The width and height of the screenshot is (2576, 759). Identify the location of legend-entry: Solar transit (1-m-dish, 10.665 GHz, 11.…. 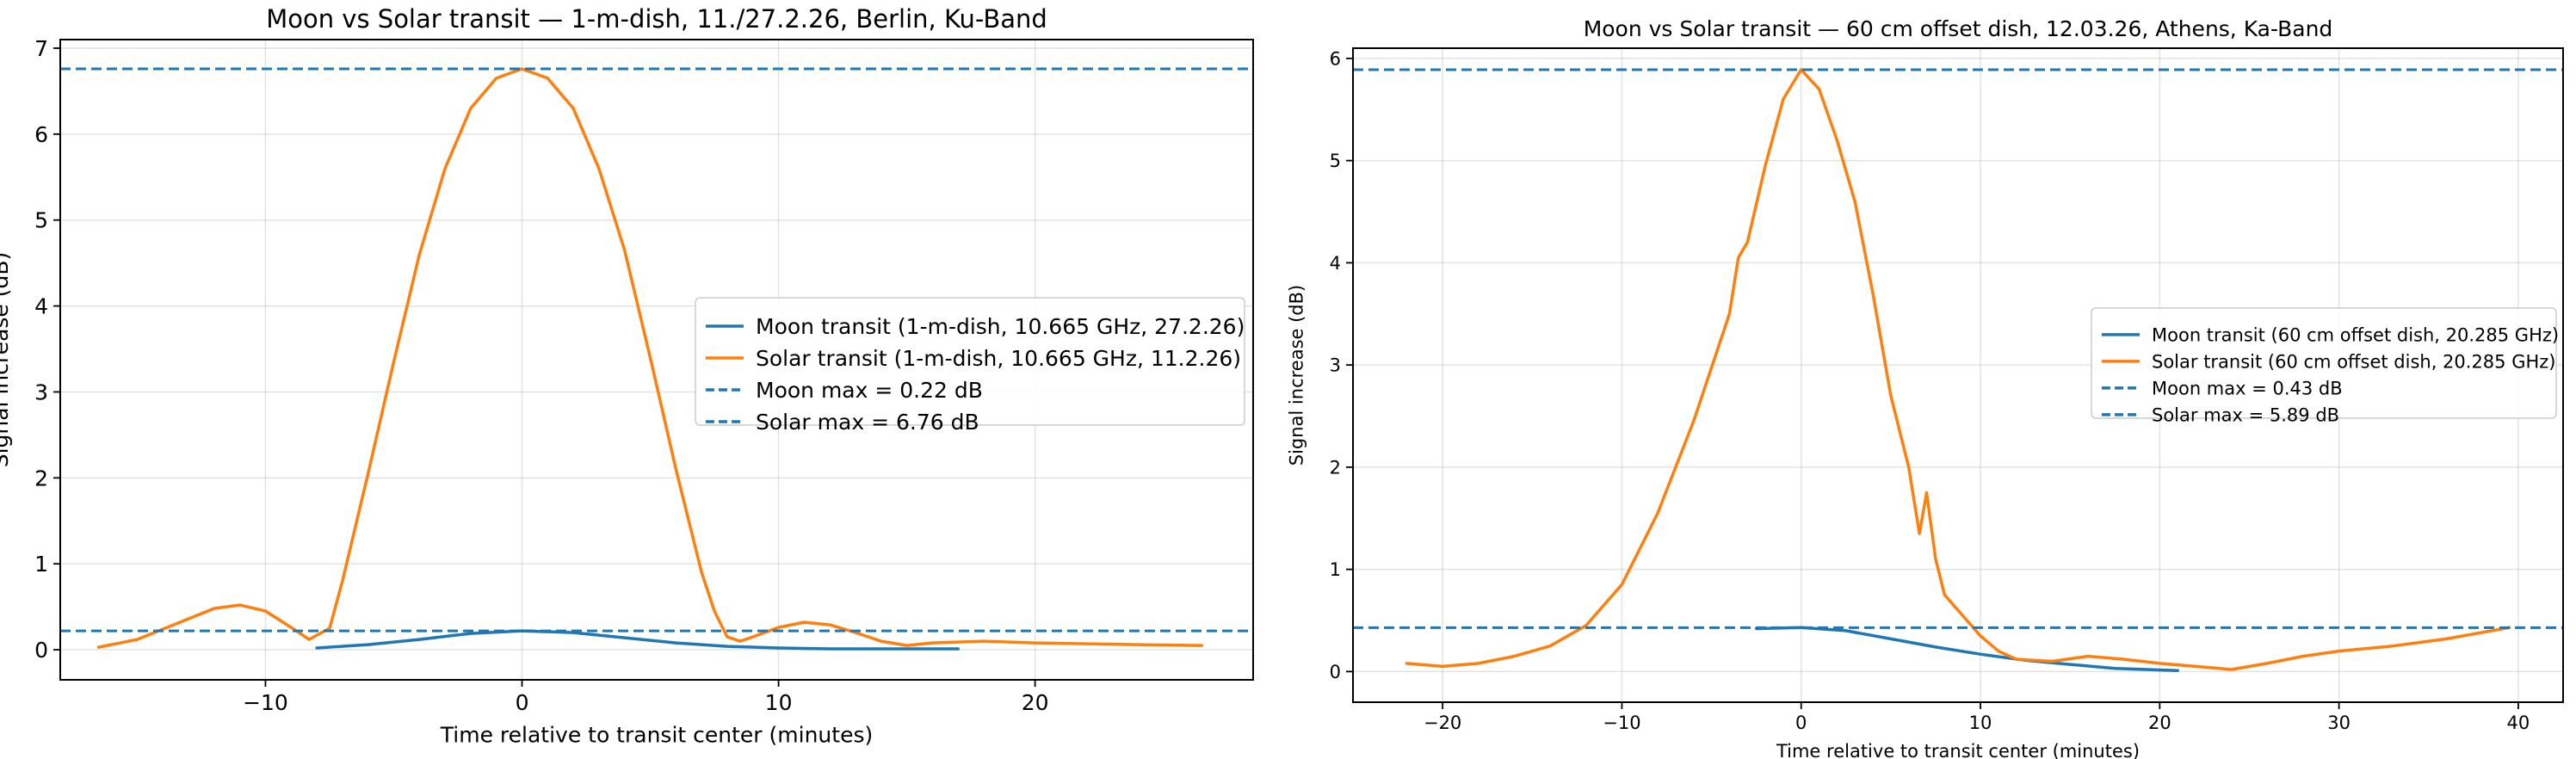
(999, 358).